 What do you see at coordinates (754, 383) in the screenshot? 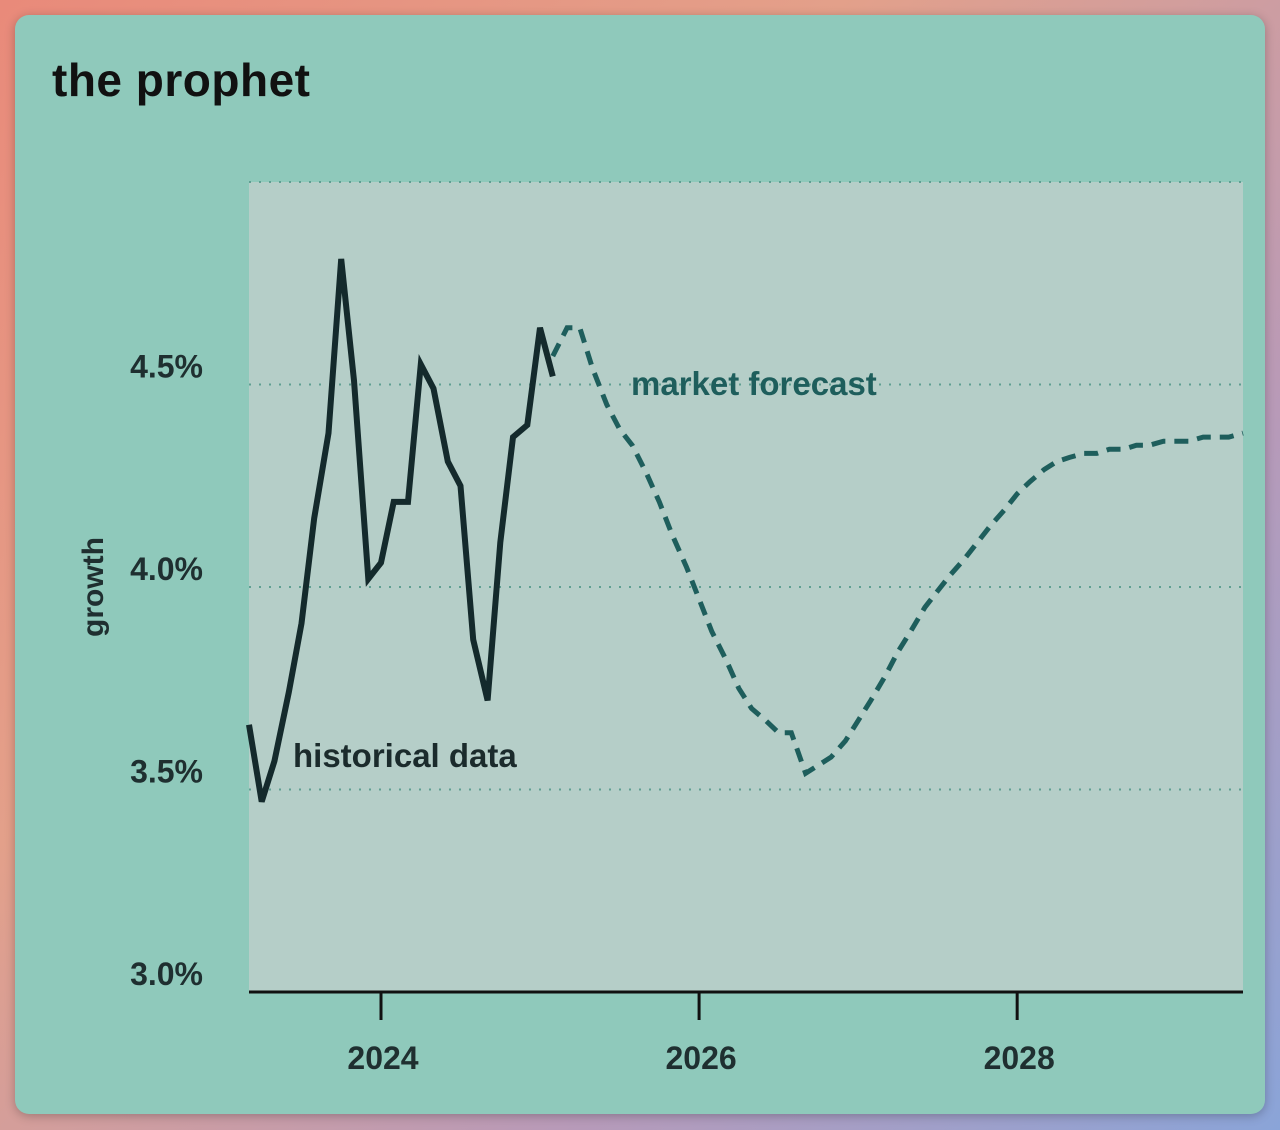
I see `annotation-market-forecast: market forecast` at bounding box center [754, 383].